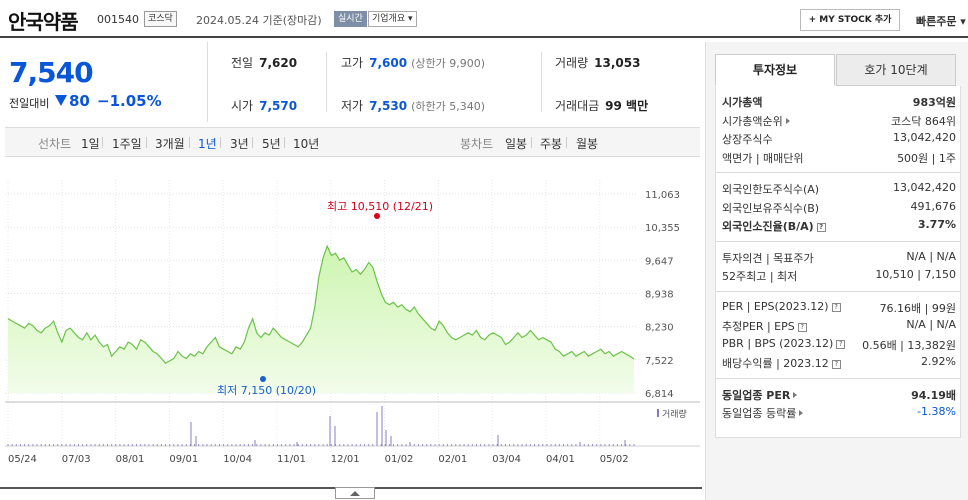 This screenshot has height=500, width=968. Describe the element at coordinates (388, 106) in the screenshot. I see `stat-low-value: 7,530` at that location.